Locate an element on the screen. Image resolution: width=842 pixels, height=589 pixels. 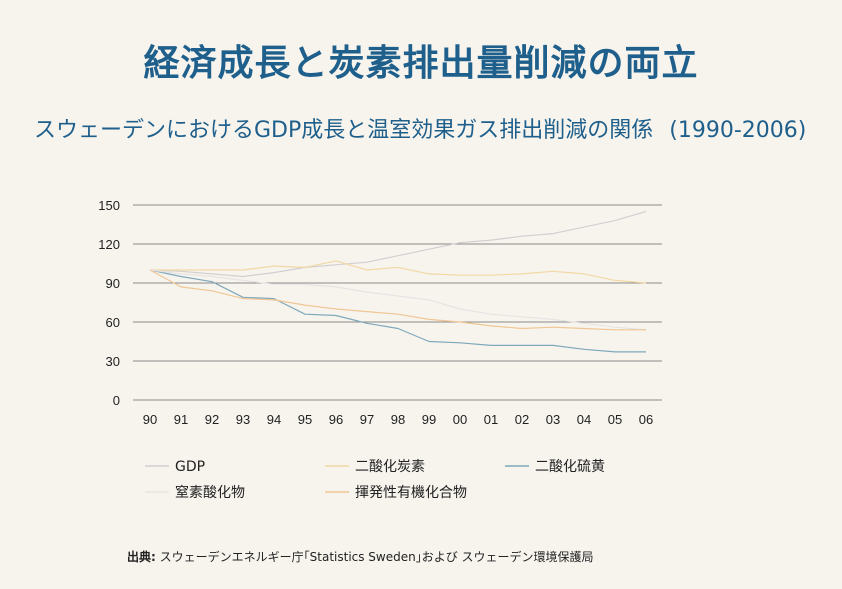
page-title: 経済成長と炭素排出量削減の両立 is located at coordinates (421, 63).